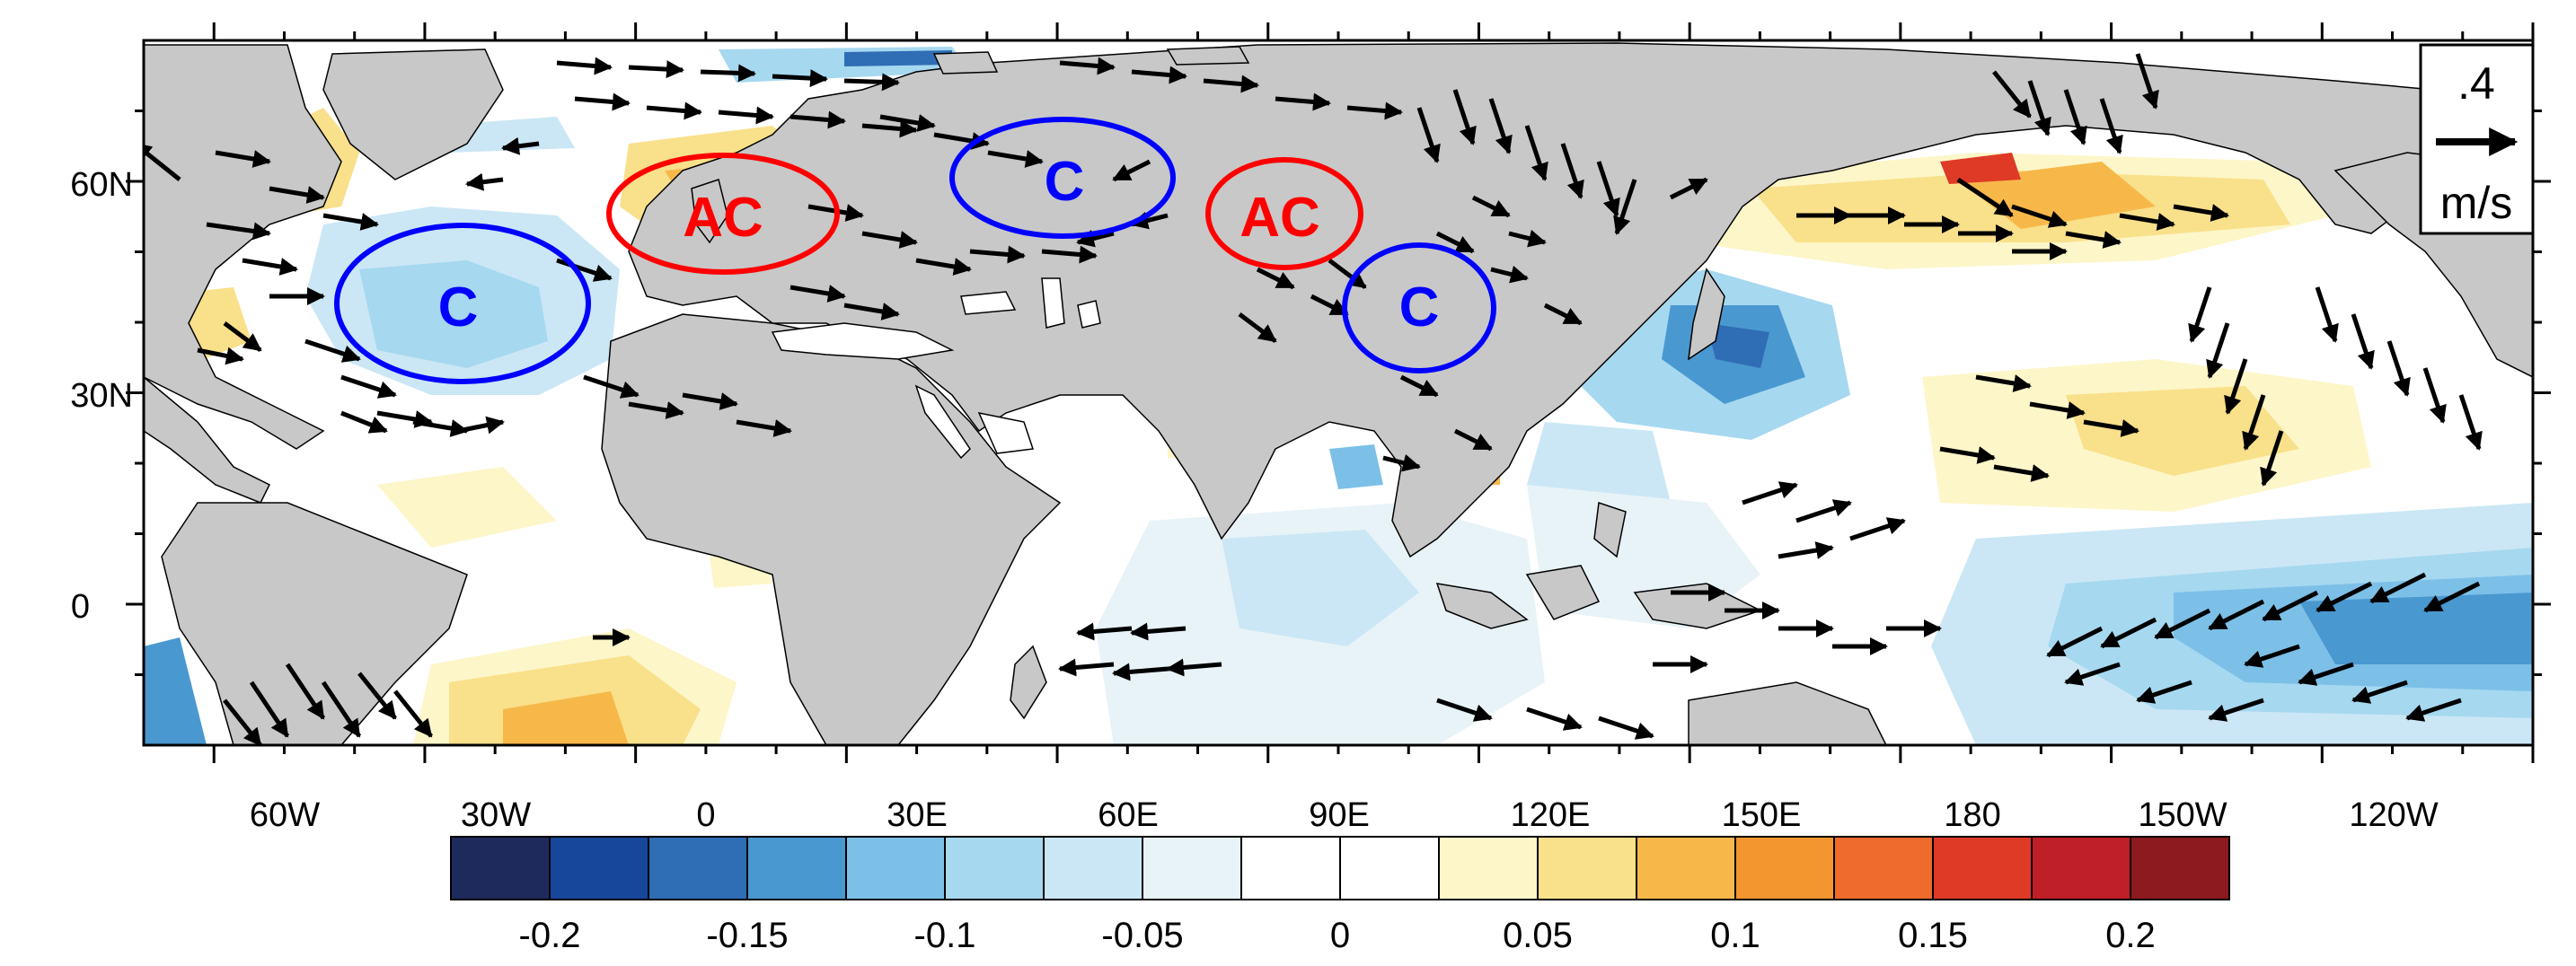 The width and height of the screenshot is (2576, 966). I want to click on reference-vector-magnitude: .4, so click(2476, 83).